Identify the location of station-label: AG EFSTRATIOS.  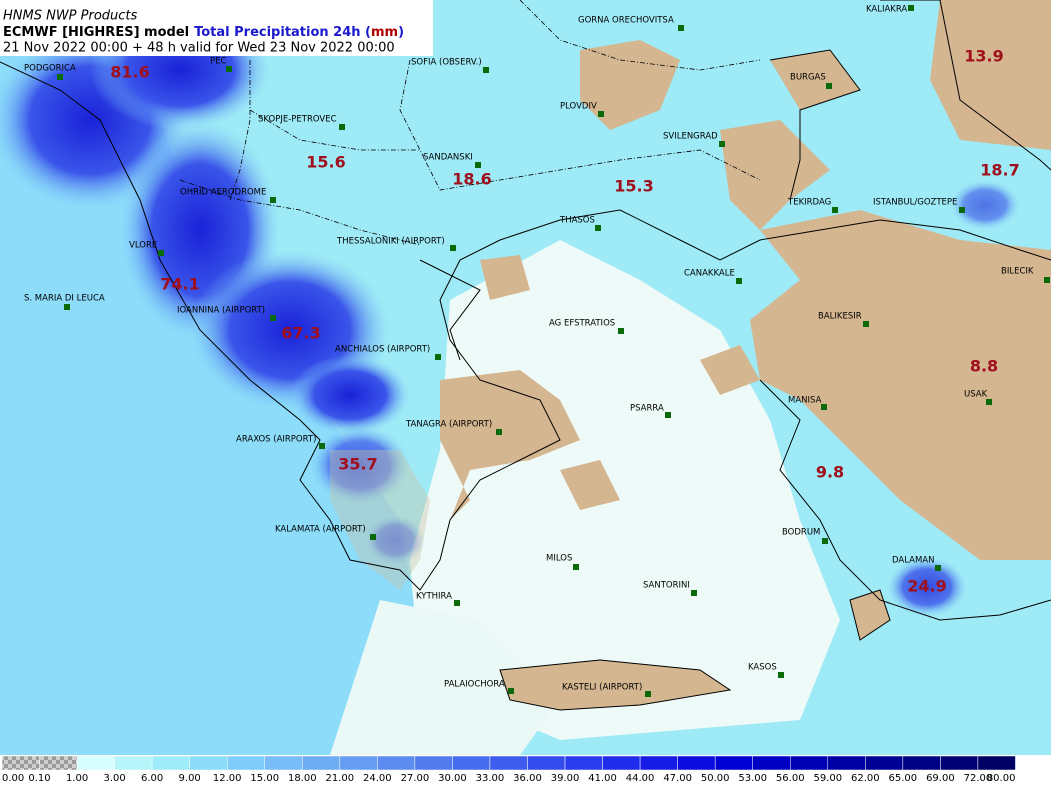
(582, 324).